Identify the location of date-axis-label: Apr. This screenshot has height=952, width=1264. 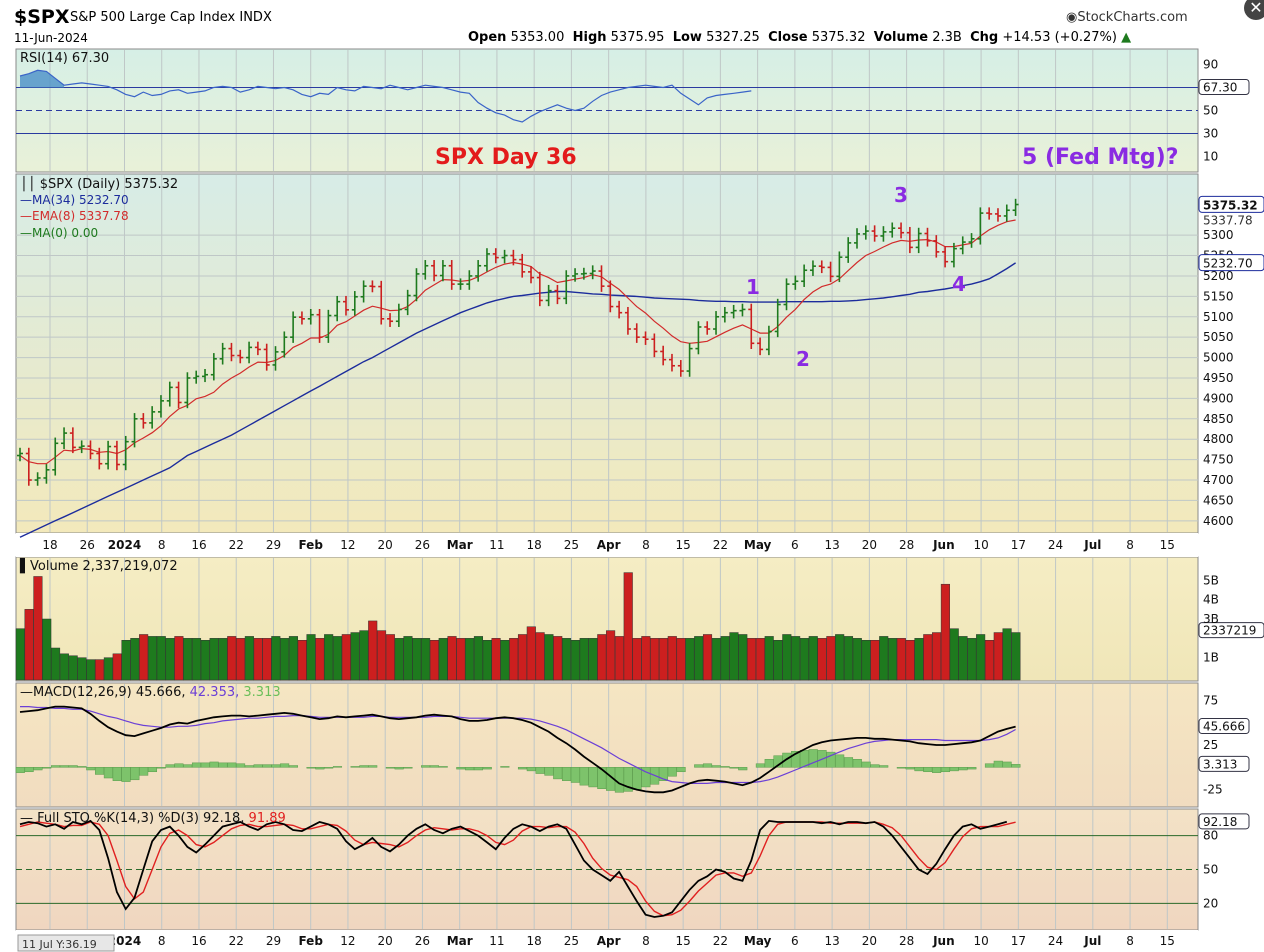
(609, 941).